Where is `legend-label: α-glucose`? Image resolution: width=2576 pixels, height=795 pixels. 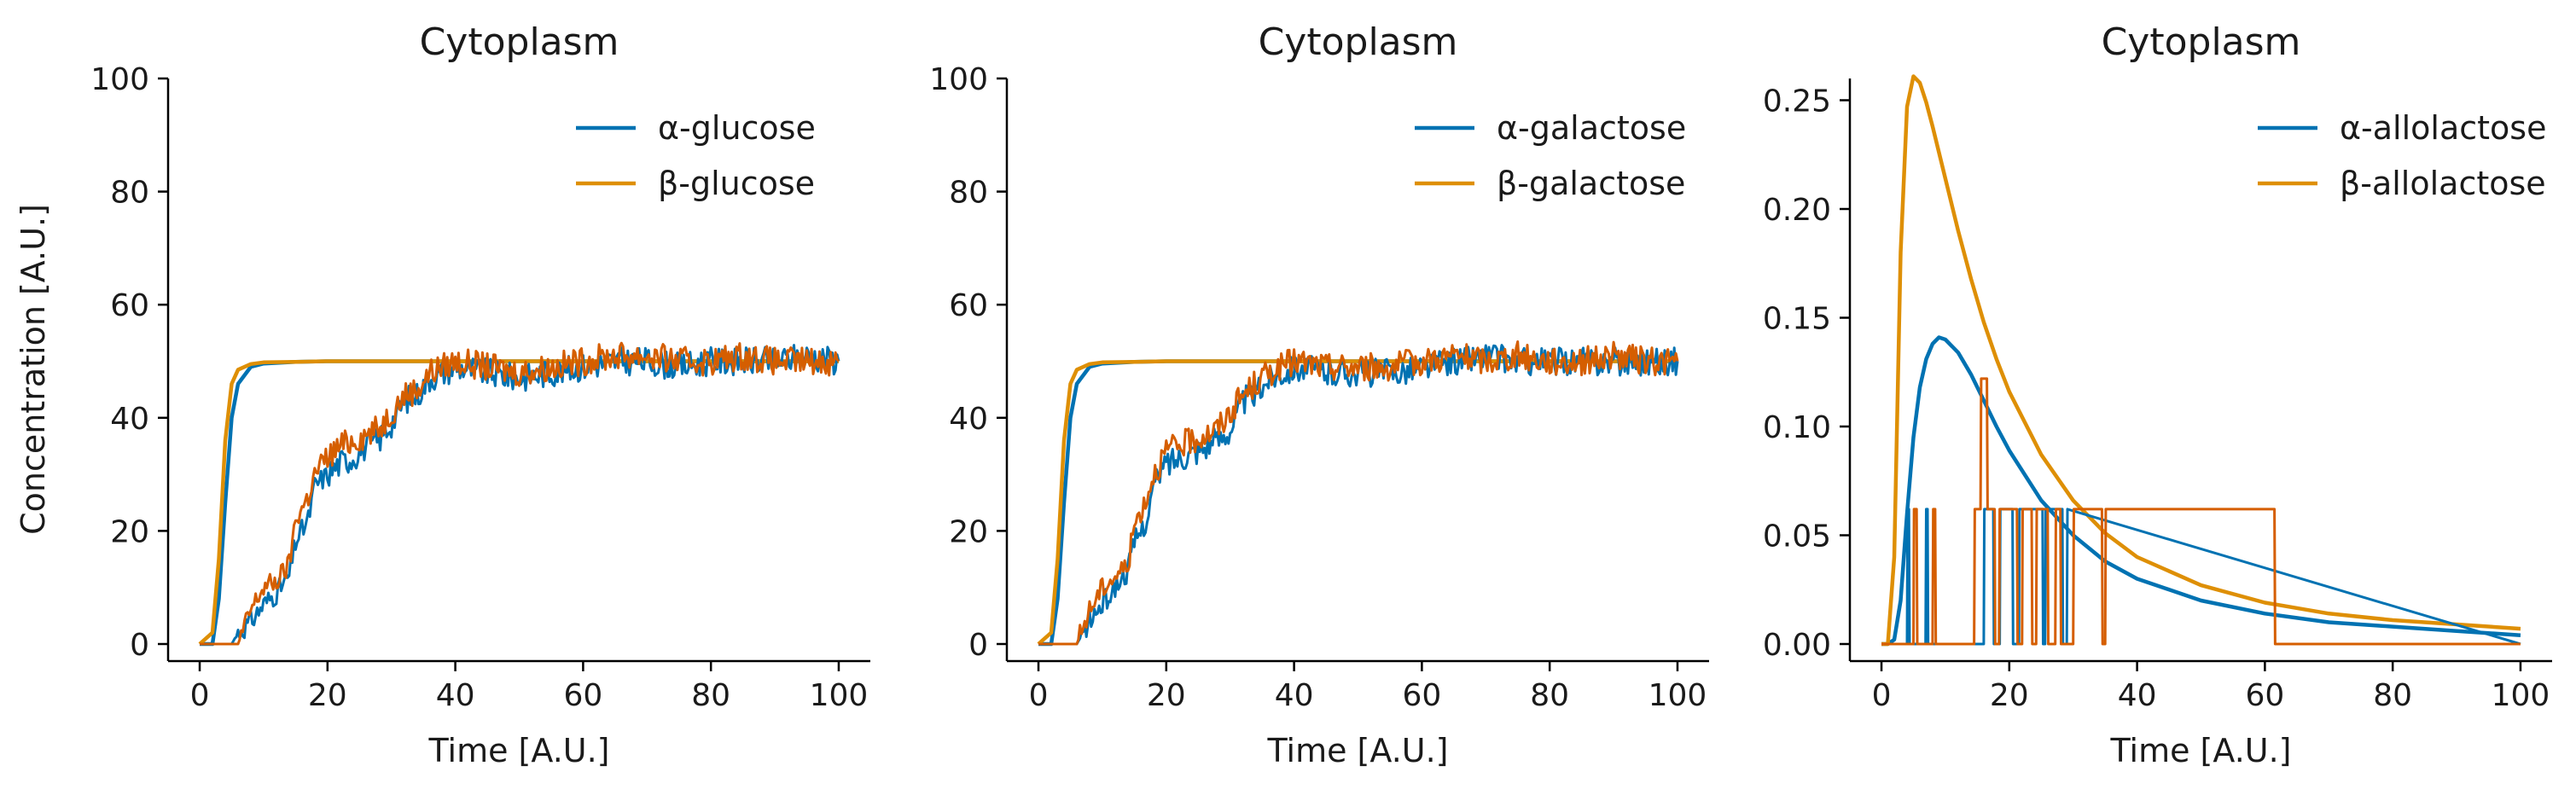
legend-label: α-glucose is located at coordinates (737, 128).